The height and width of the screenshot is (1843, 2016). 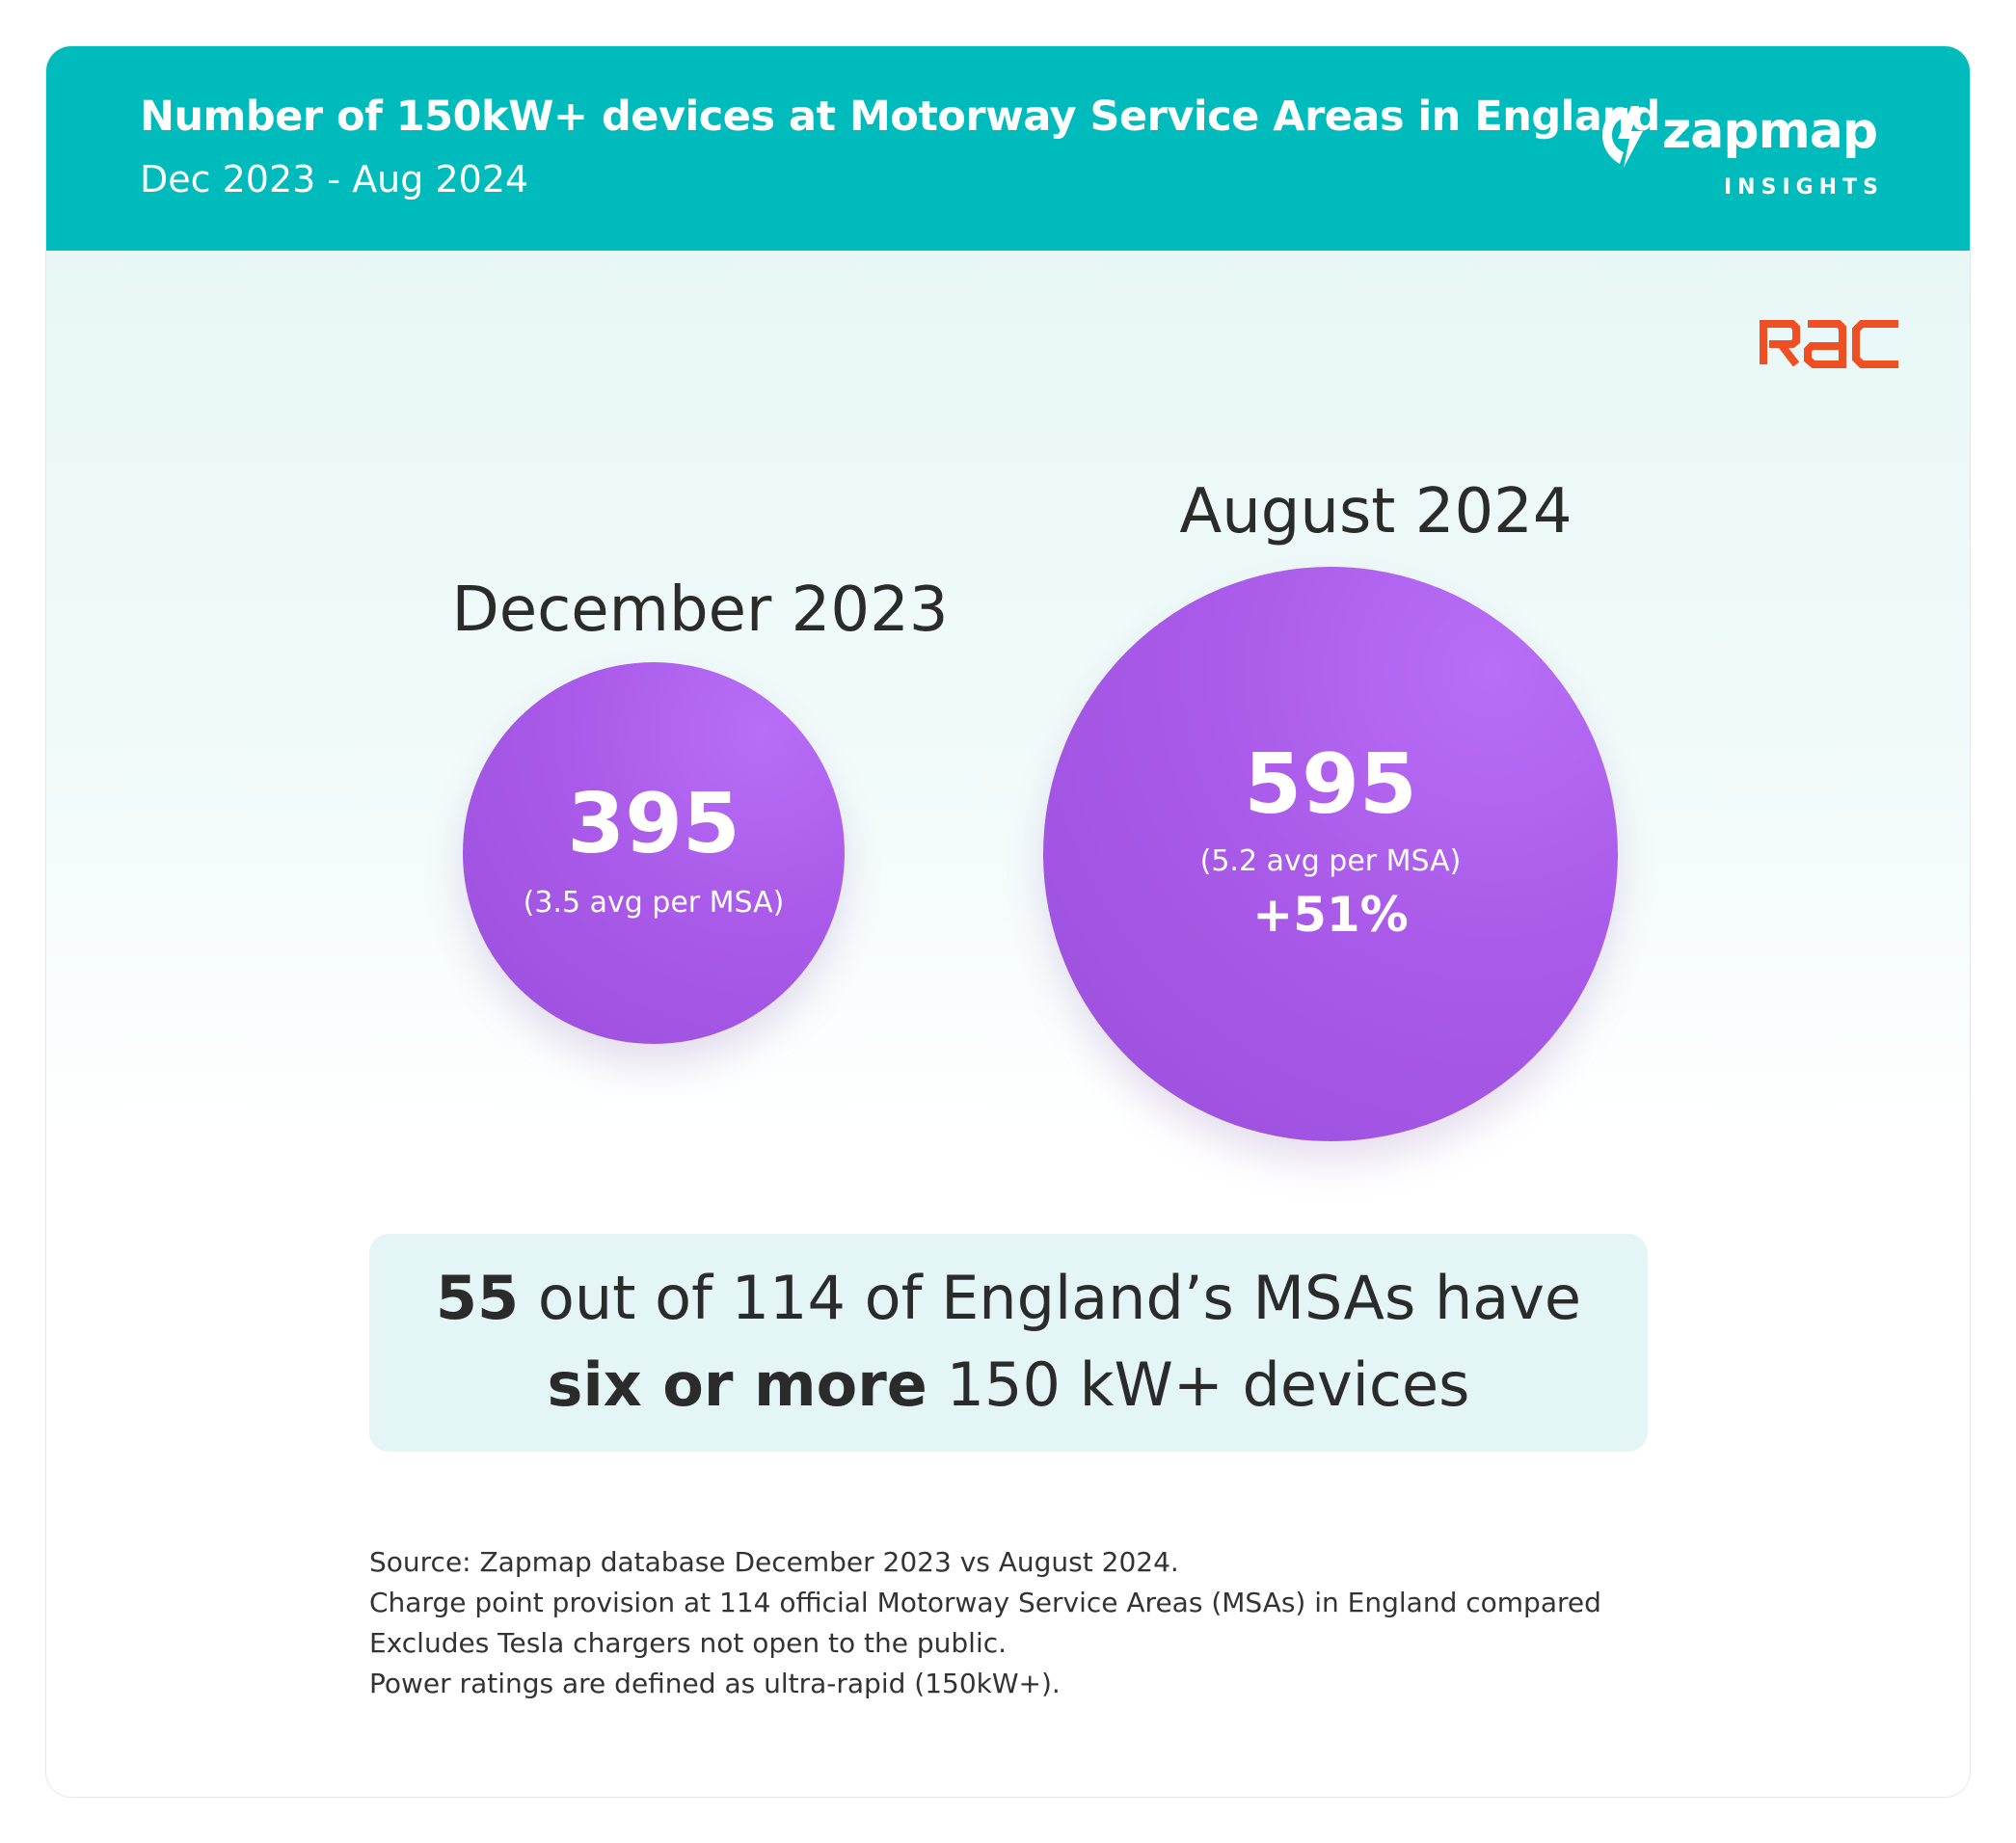 What do you see at coordinates (1330, 784) in the screenshot?
I see `device-count: 595` at bounding box center [1330, 784].